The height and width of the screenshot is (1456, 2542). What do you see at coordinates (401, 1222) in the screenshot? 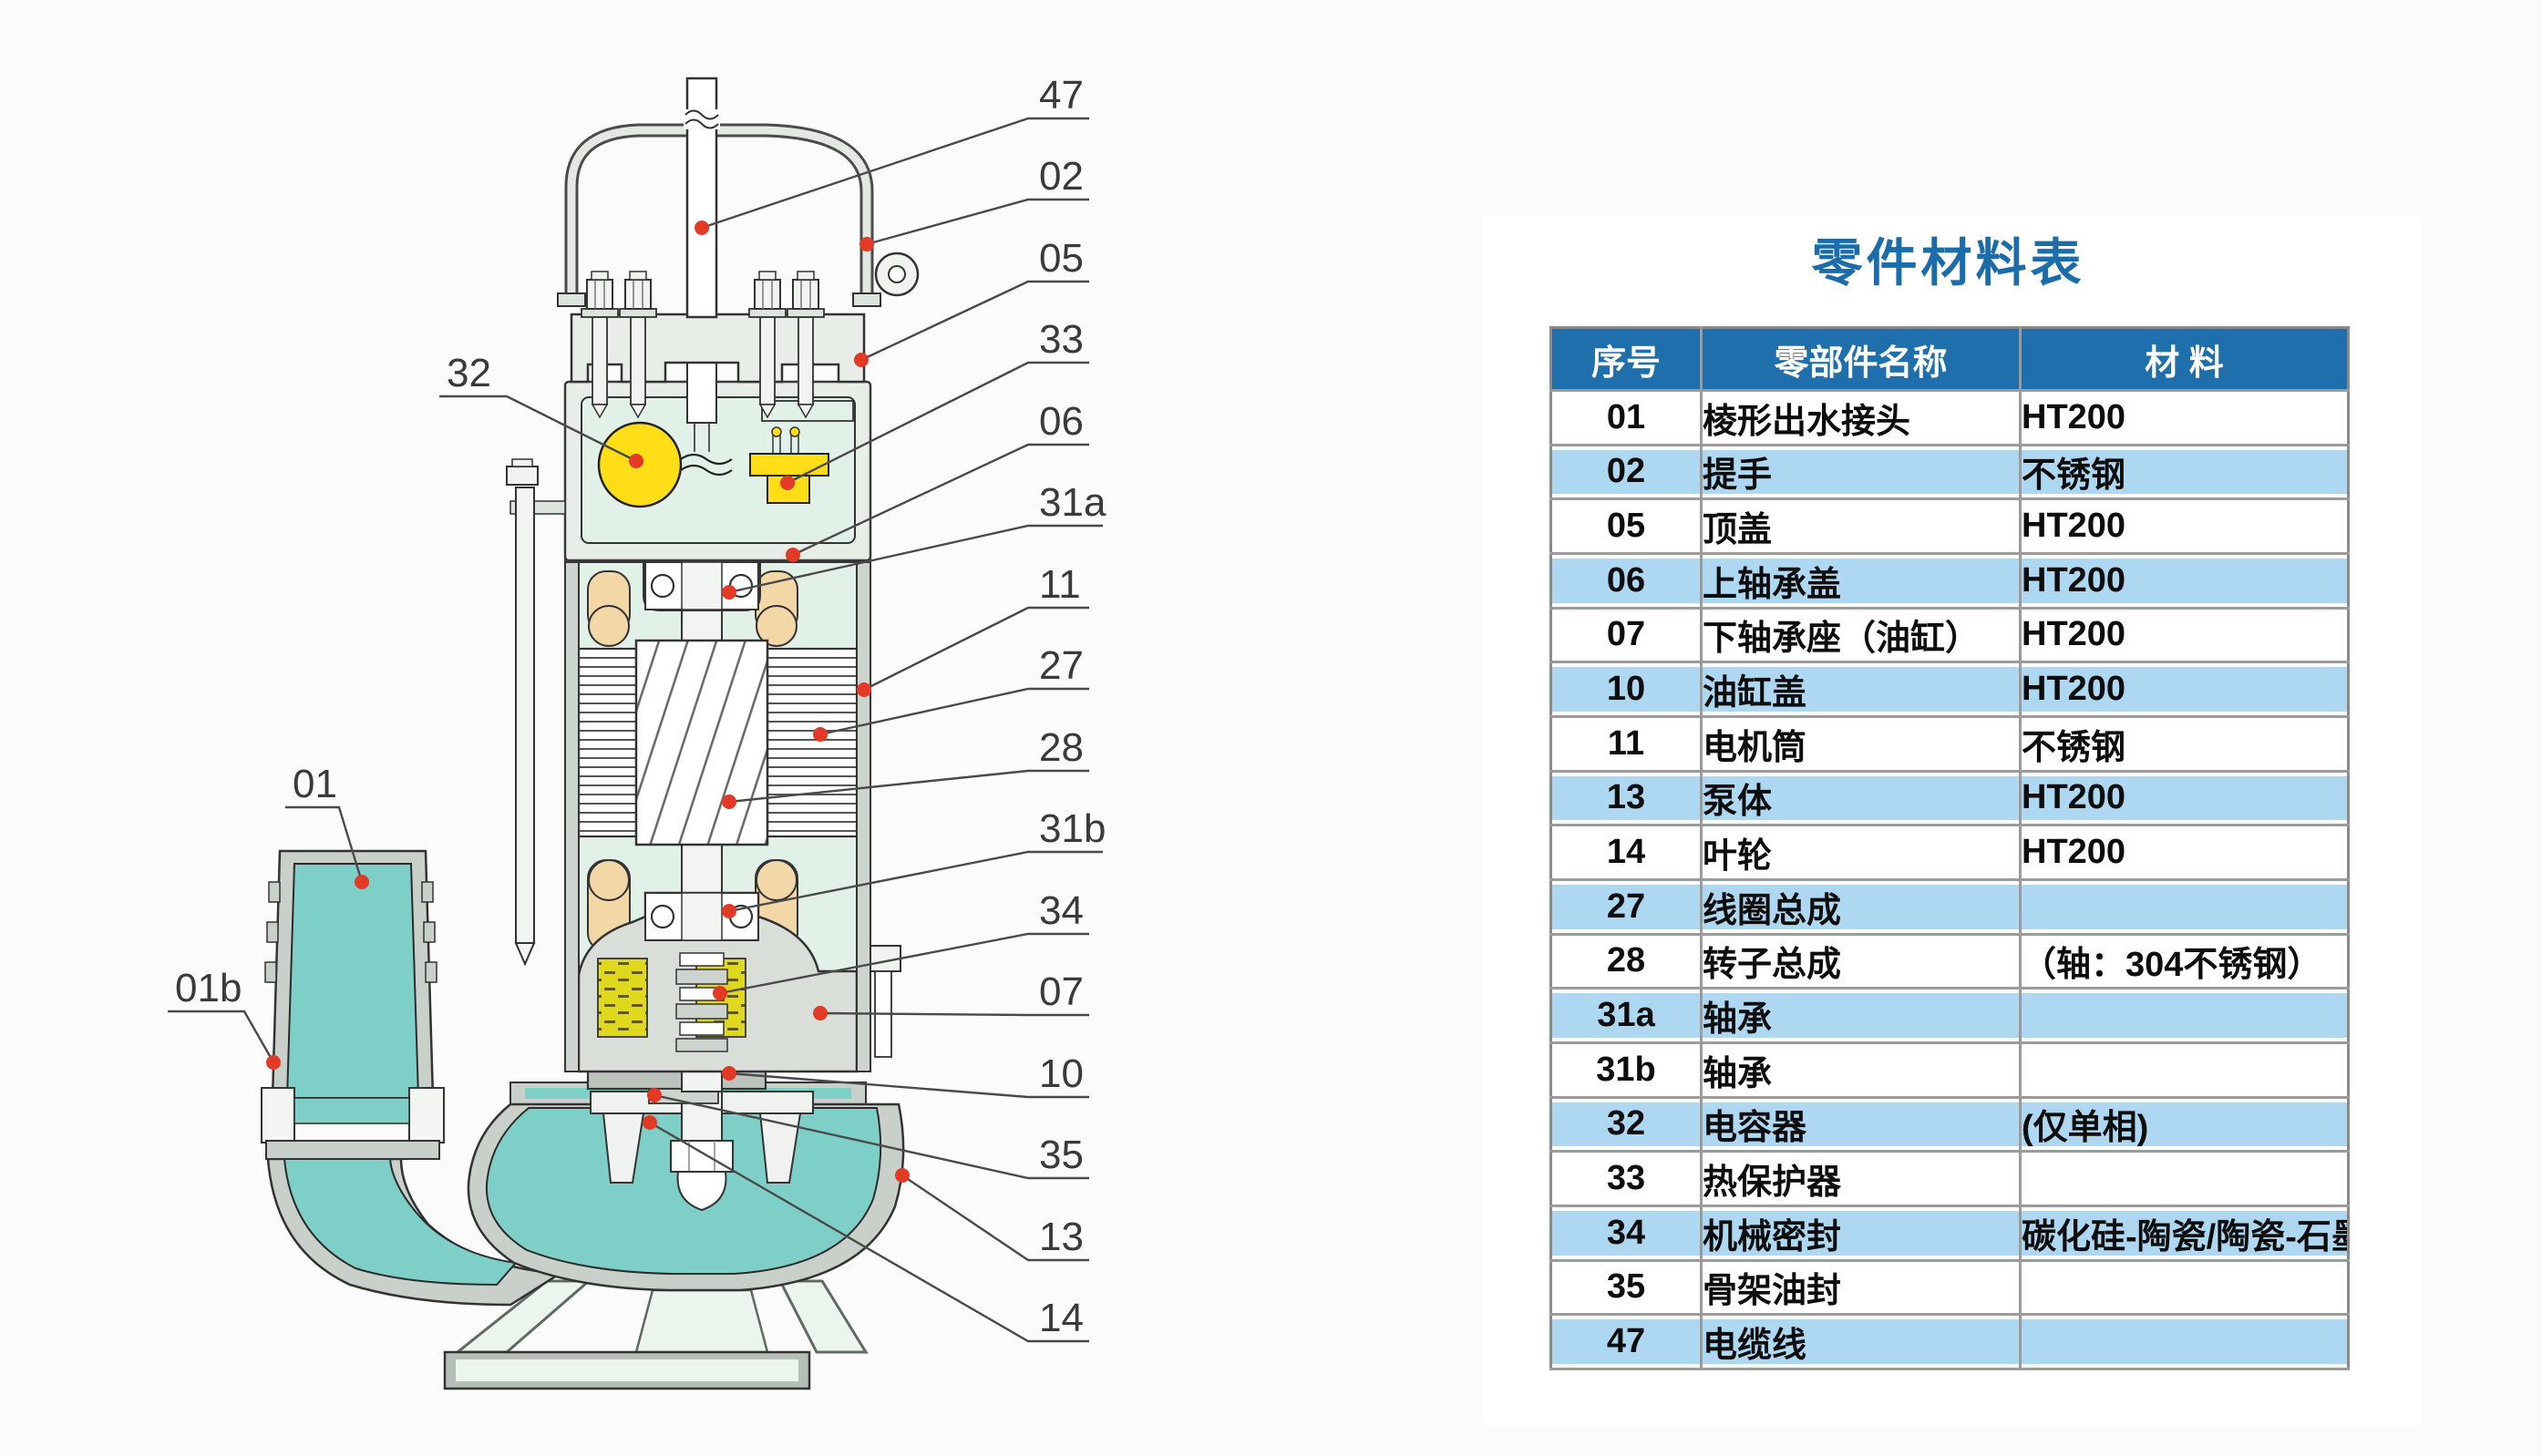
I see `channel-water` at bounding box center [401, 1222].